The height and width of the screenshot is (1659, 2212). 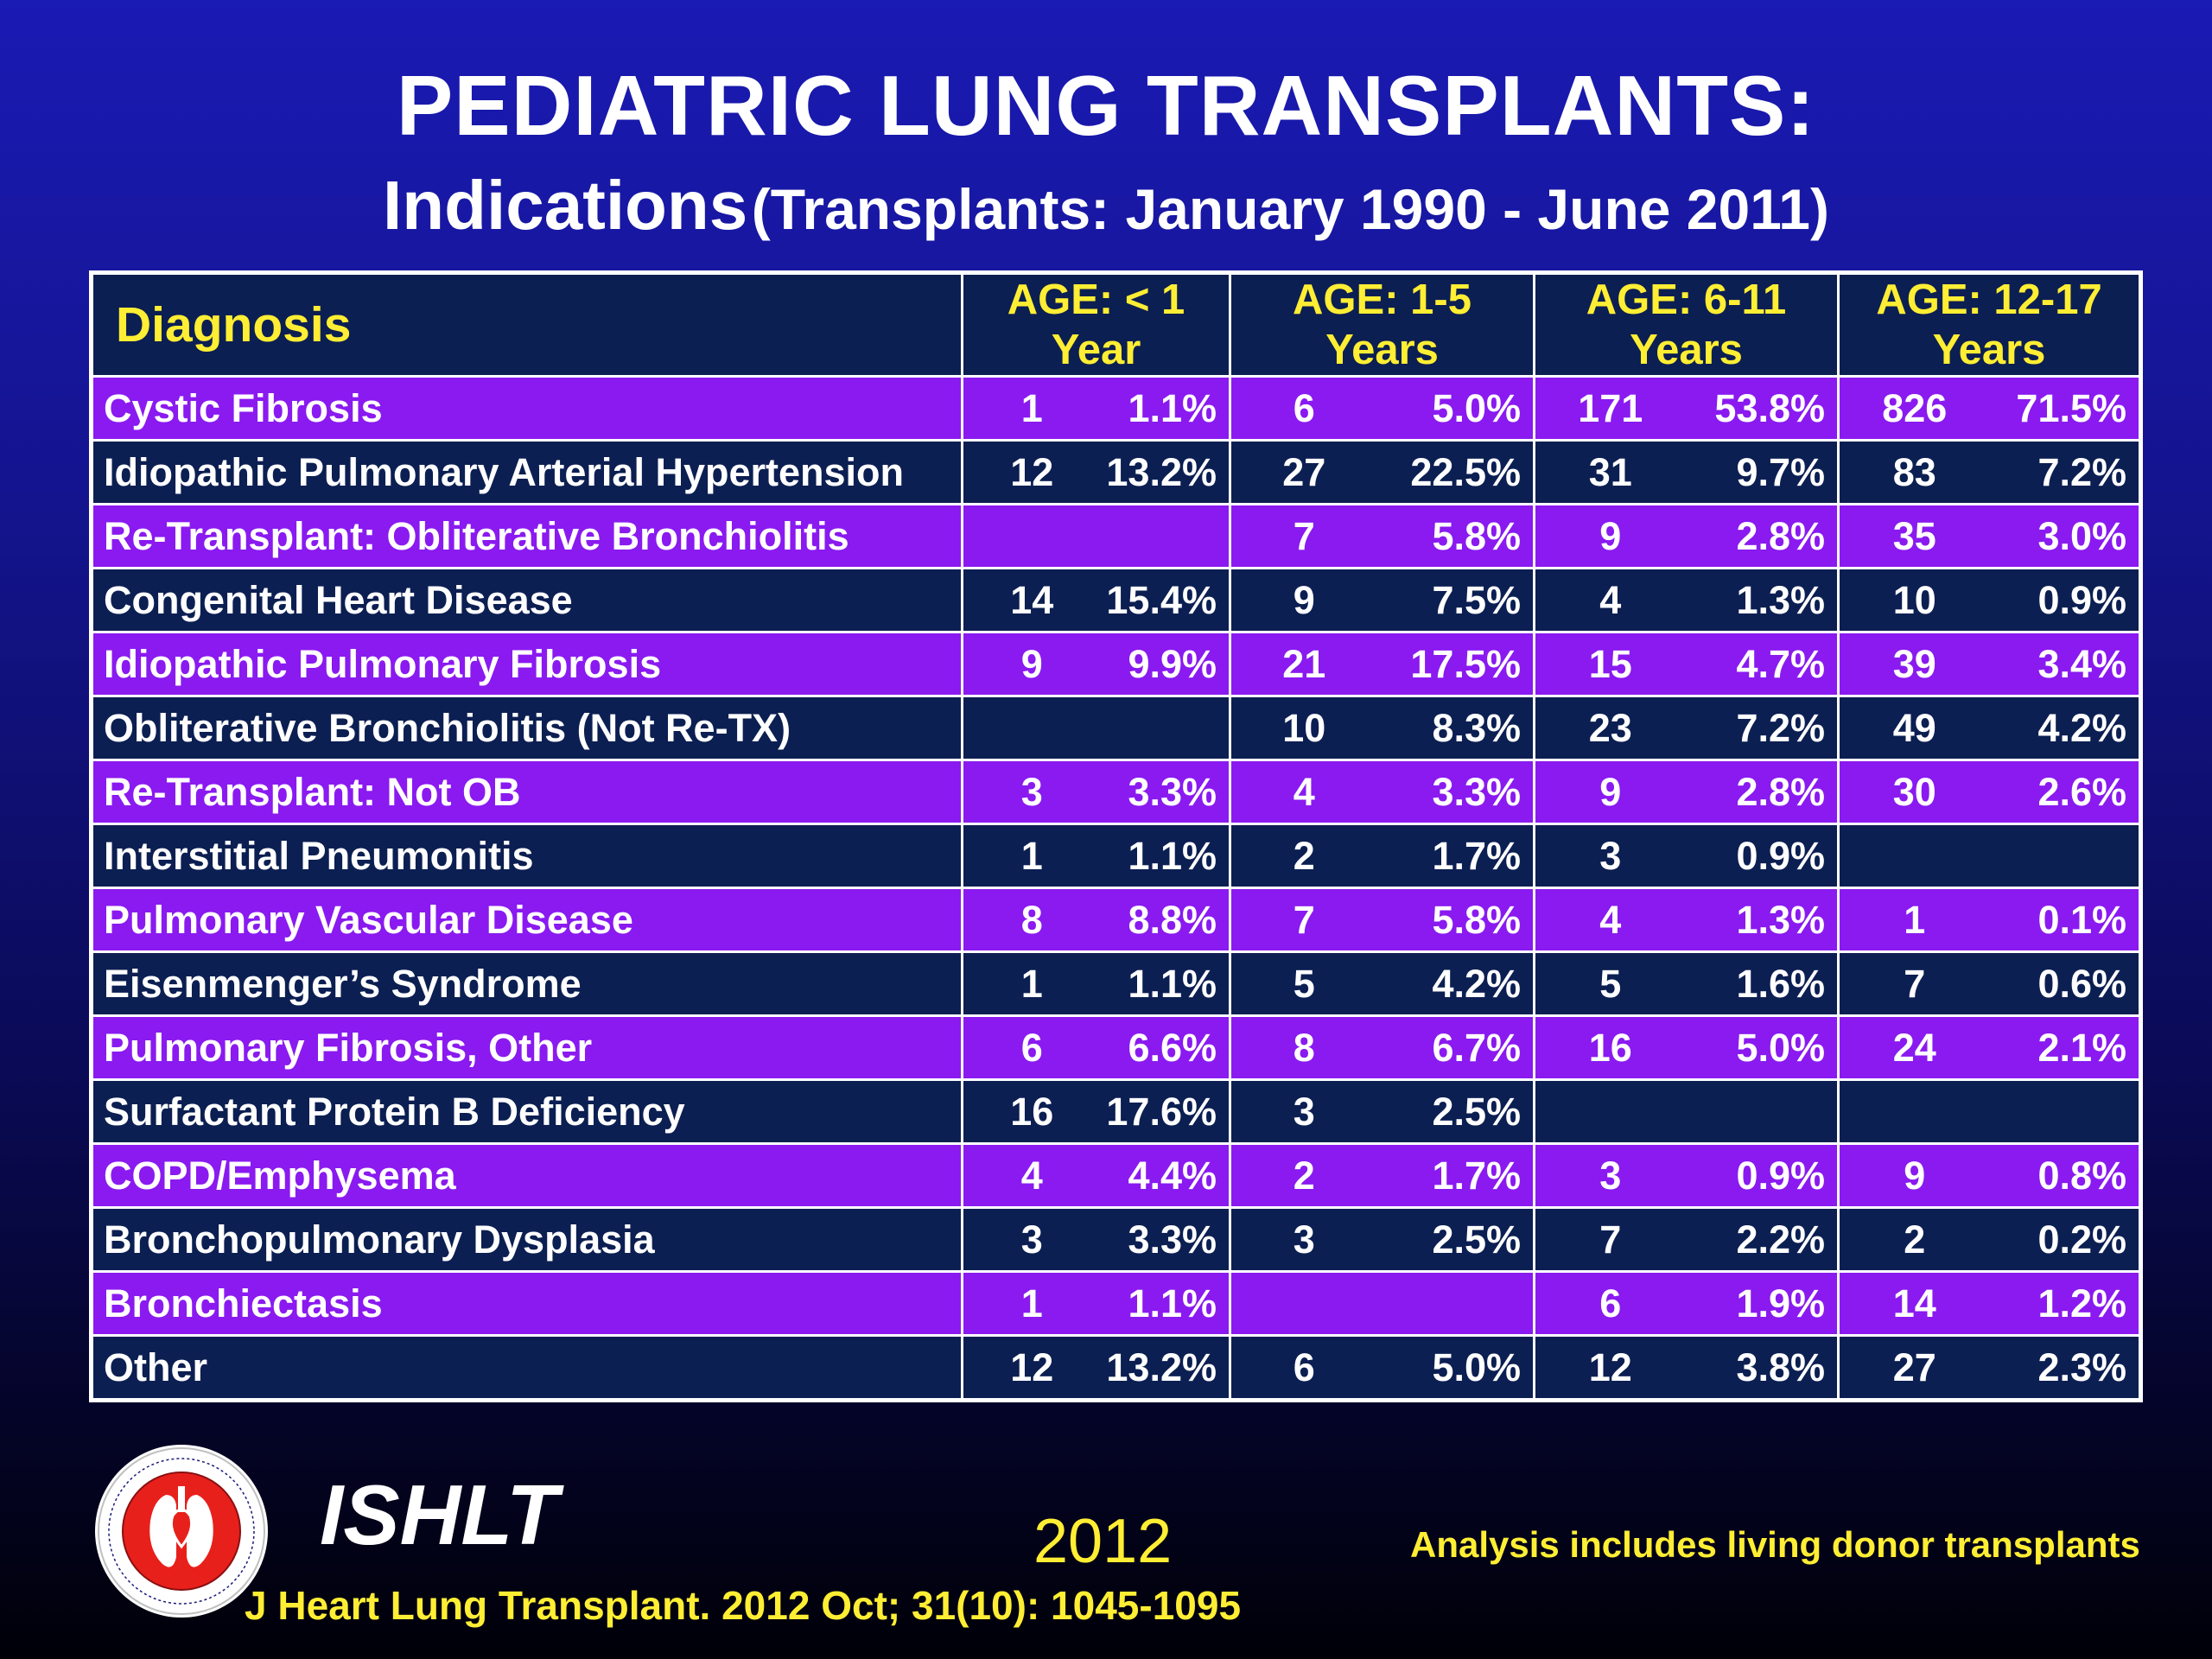 I want to click on count-cell: 14, so click(x=1031, y=600).